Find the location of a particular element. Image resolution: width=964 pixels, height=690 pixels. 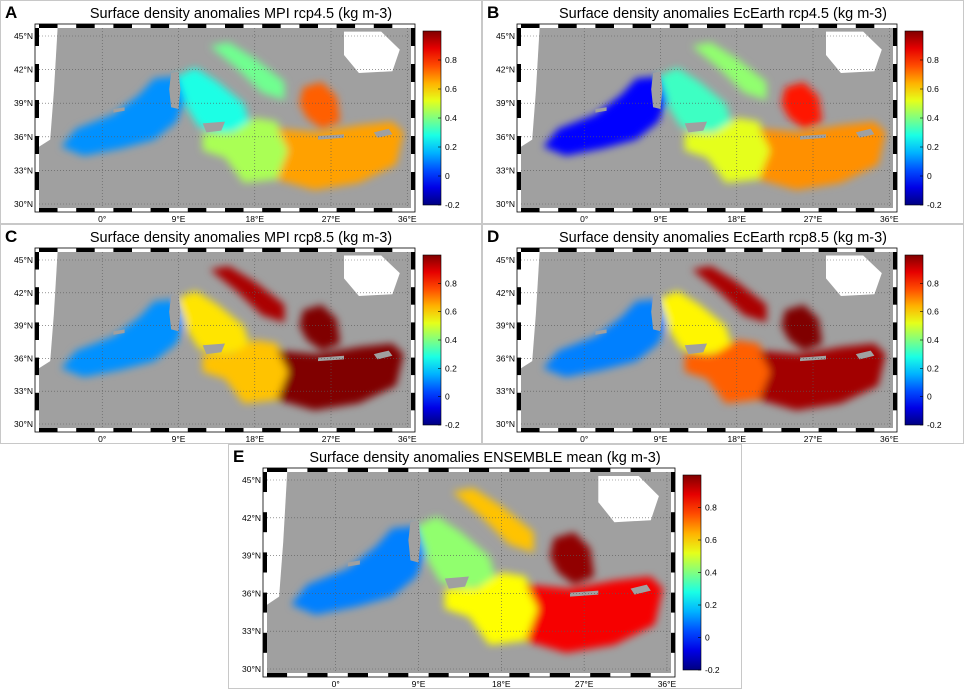

basin-adriatic is located at coordinates (729, 294).